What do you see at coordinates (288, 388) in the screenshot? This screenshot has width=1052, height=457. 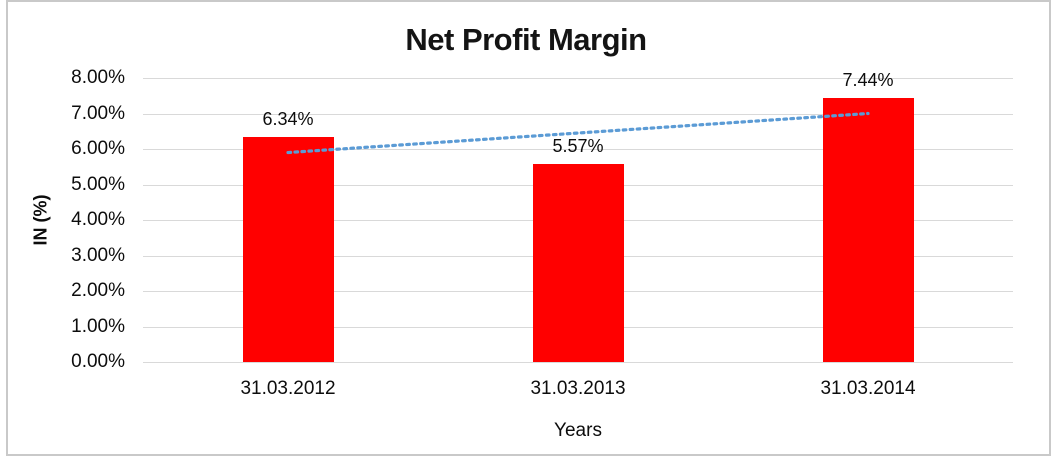 I see `x-tick-label: 31.03.2012` at bounding box center [288, 388].